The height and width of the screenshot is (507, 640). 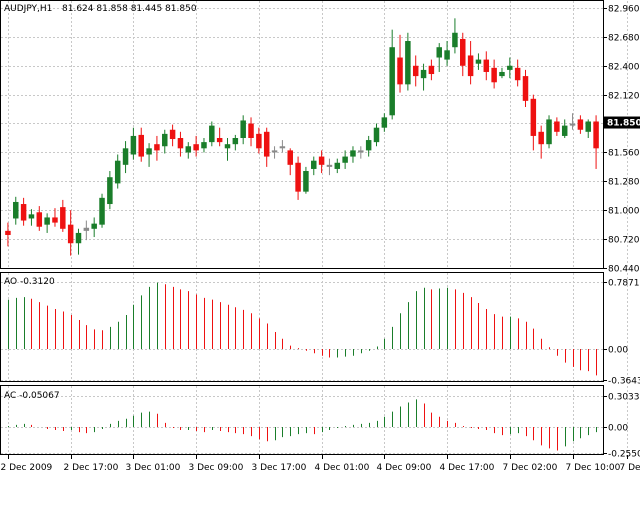 What do you see at coordinates (624, 39) in the screenshot?
I see `price-y-tick-label: 82.680` at bounding box center [624, 39].